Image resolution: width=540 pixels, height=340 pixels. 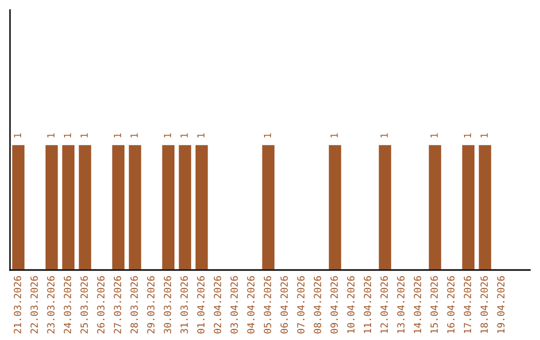 I want to click on x-tick-label: 05.04.2026, so click(x=268, y=305).